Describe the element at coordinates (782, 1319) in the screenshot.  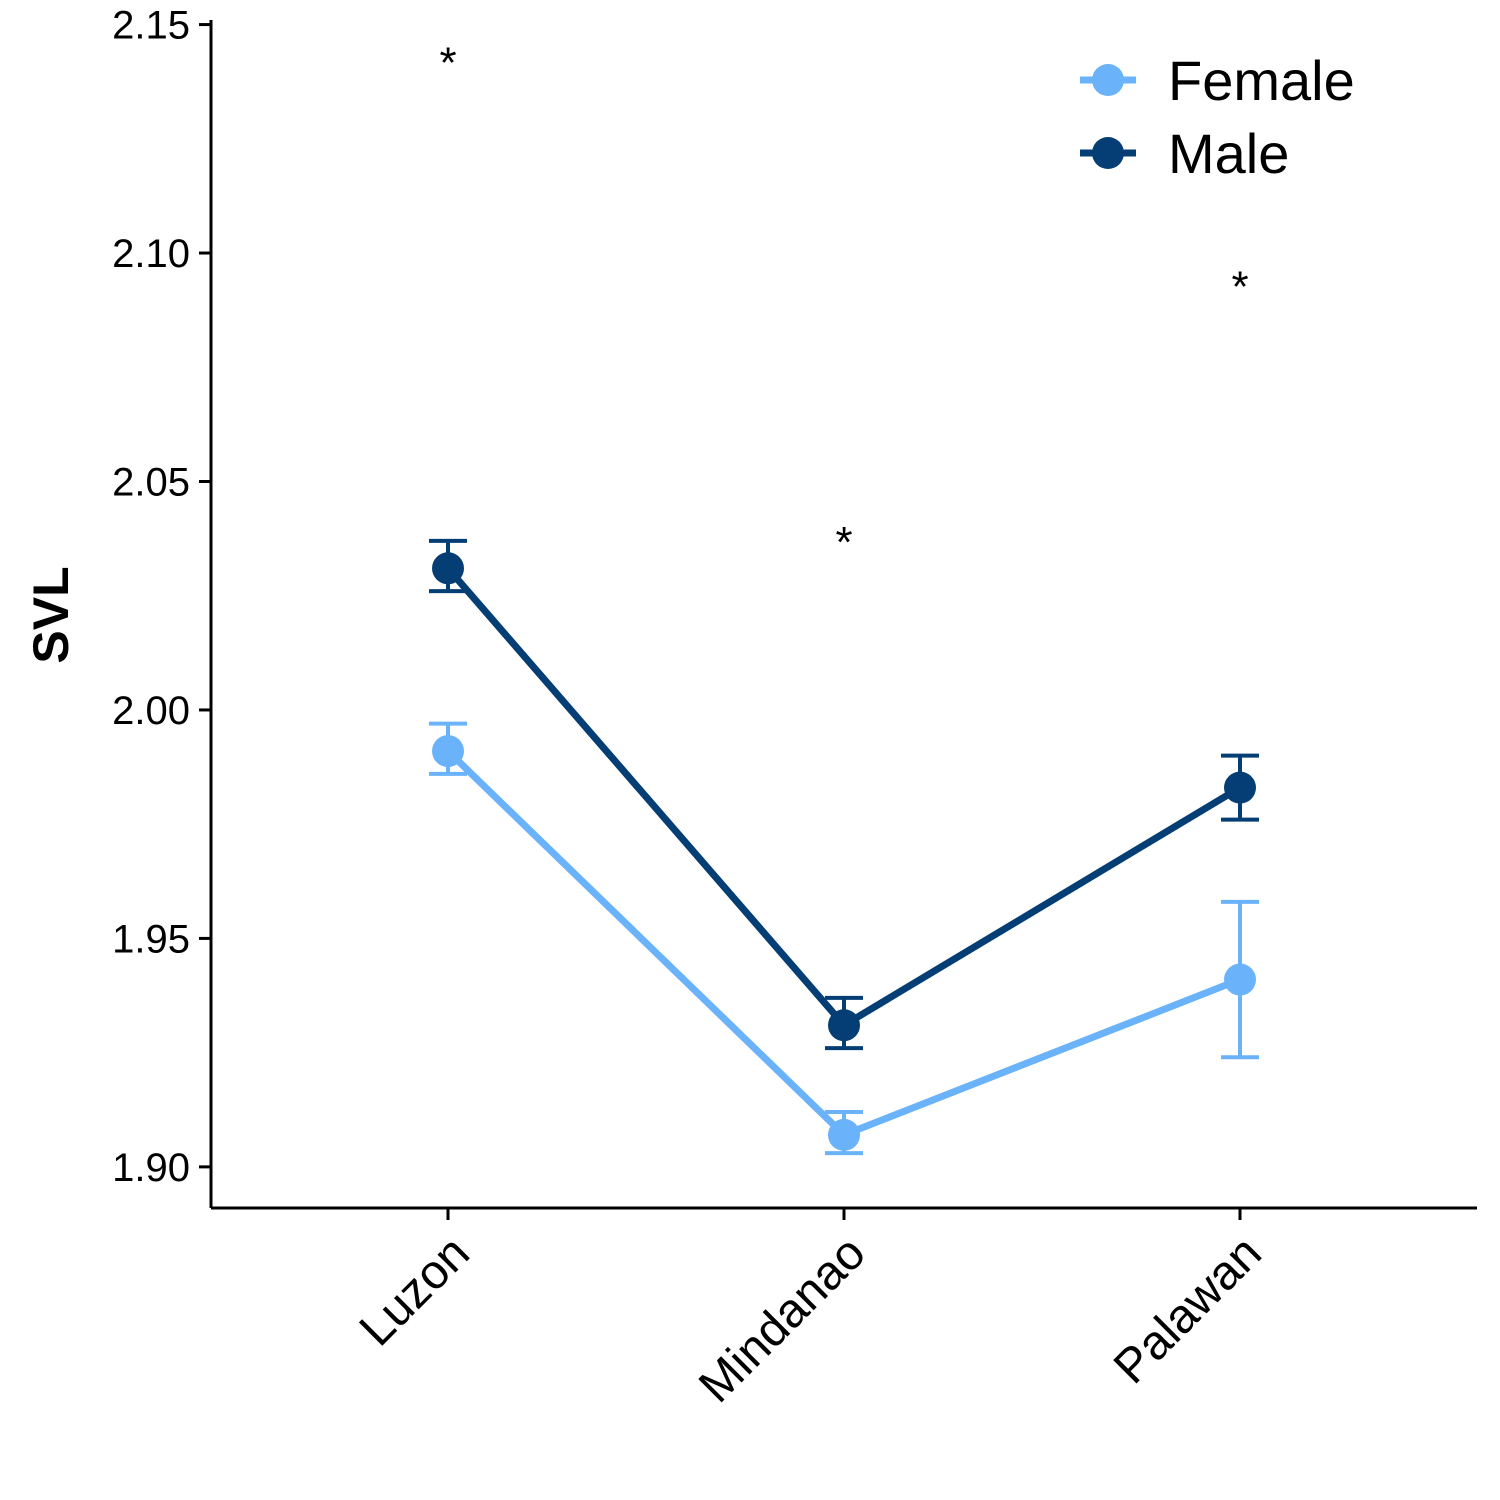
I see `x-tick-label: Mindanao` at that location.